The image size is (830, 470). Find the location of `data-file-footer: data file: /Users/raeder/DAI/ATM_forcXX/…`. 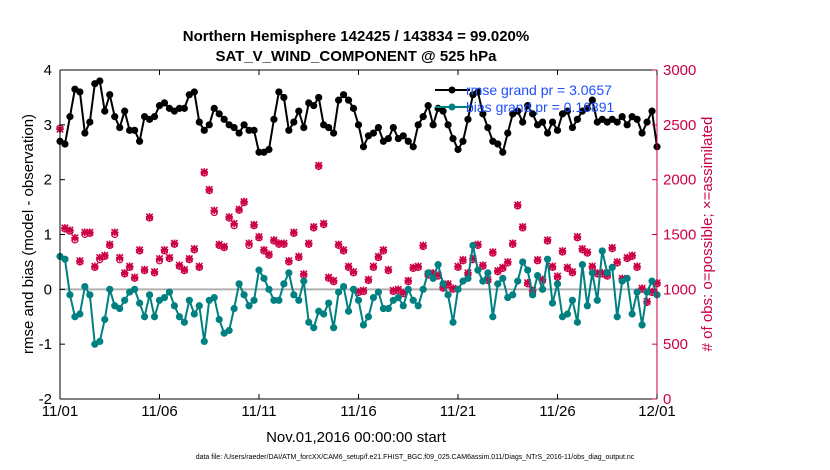

data-file-footer: data file: /Users/raeder/DAI/ATM_forcXX/… is located at coordinates (415, 457).